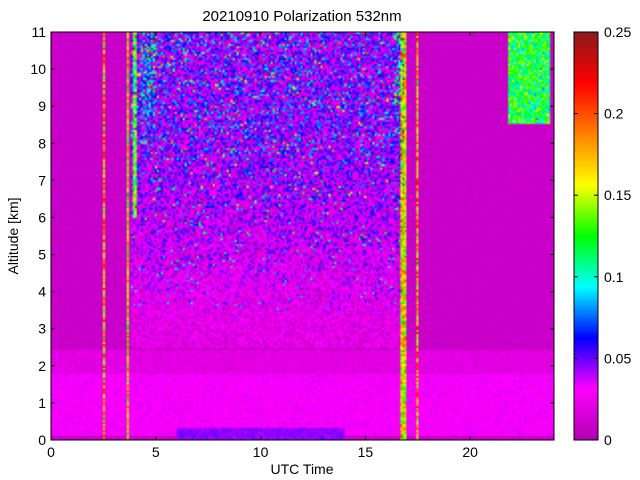  Describe the element at coordinates (617, 358) in the screenshot. I see `colorbar-tick-label: 0.05` at that location.